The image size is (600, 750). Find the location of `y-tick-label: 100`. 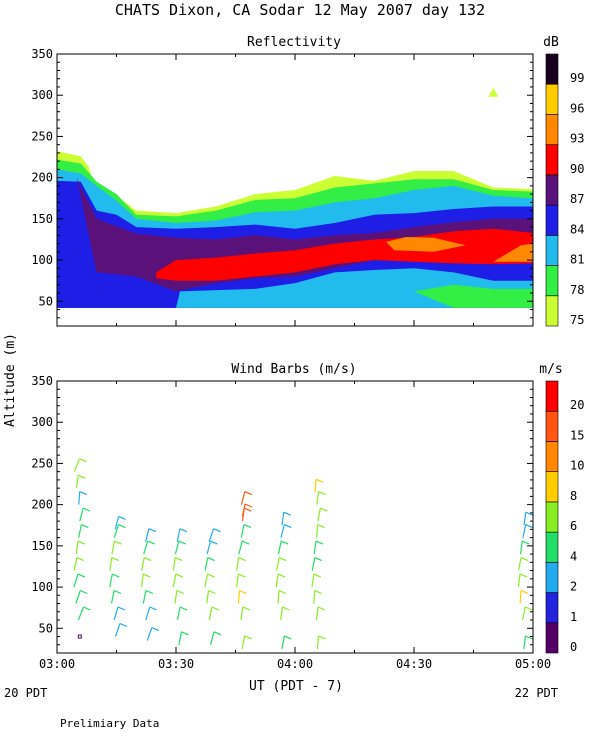

y-tick-label: 100 is located at coordinates (42, 587).